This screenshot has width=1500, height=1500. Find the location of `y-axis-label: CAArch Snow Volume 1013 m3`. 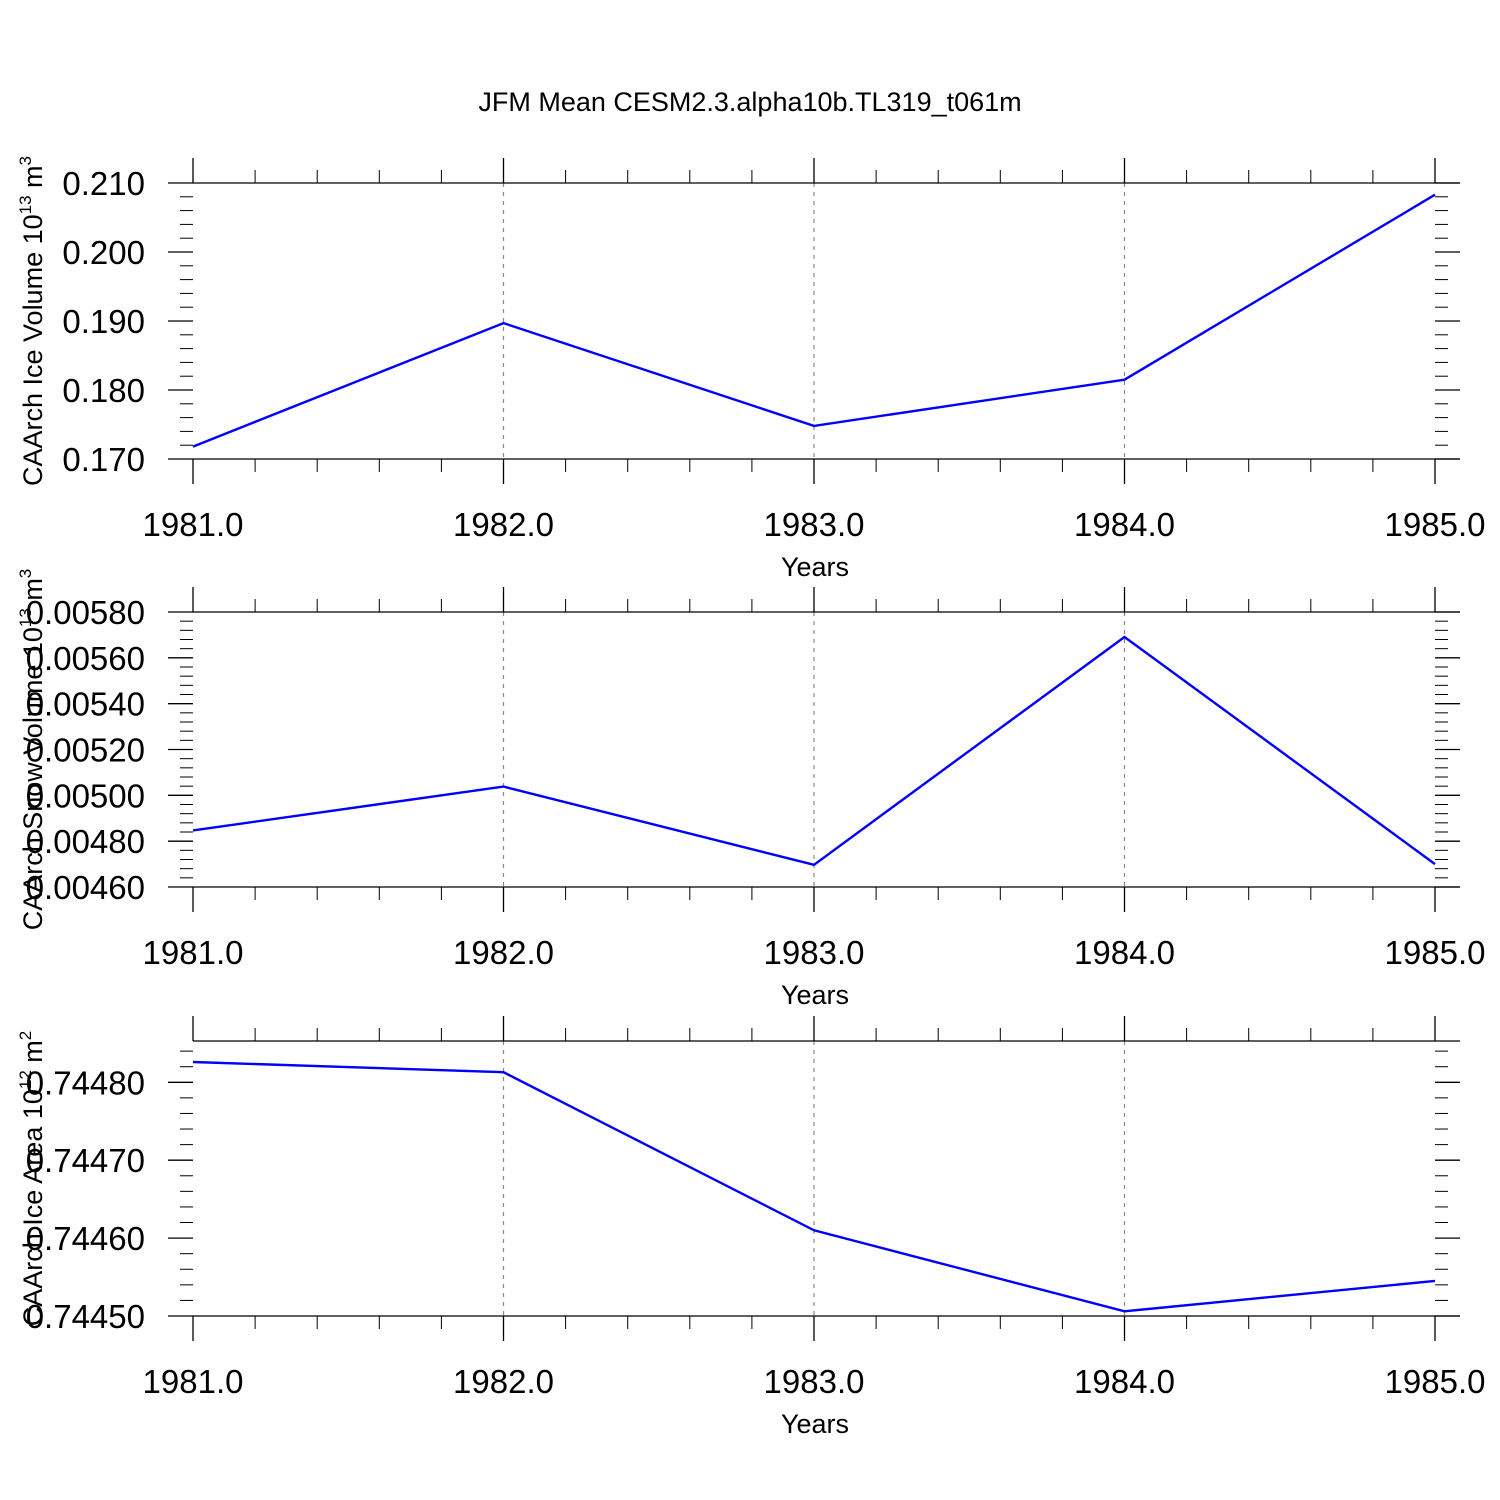

y-axis-label: CAArch Snow Volume 1013 m3 is located at coordinates (32, 750).